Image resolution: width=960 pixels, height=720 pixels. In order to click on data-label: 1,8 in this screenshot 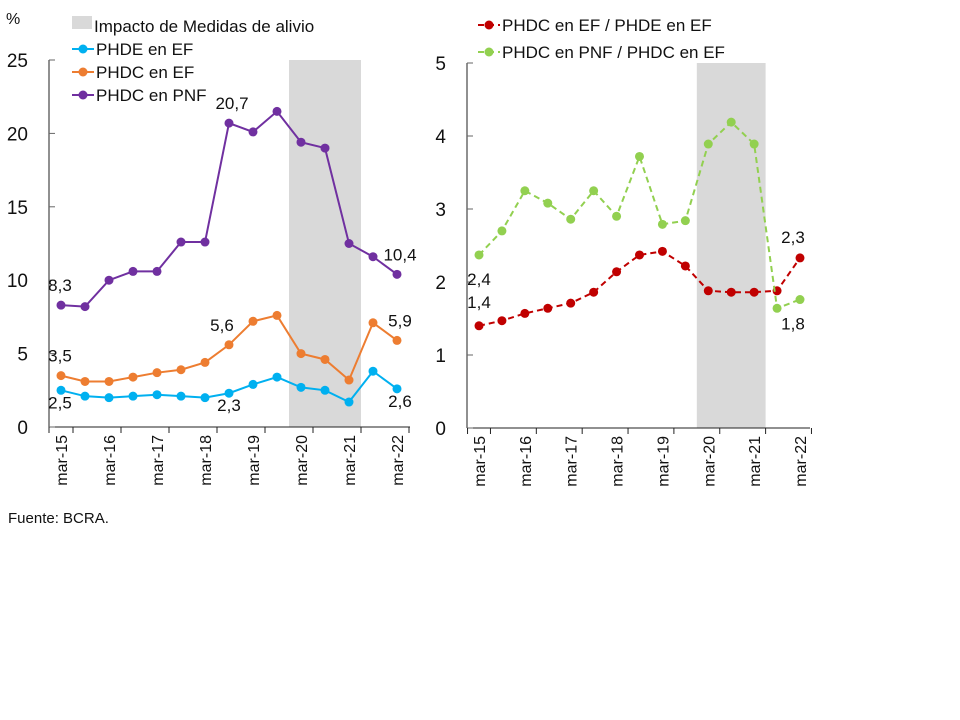, I will do `click(793, 324)`.